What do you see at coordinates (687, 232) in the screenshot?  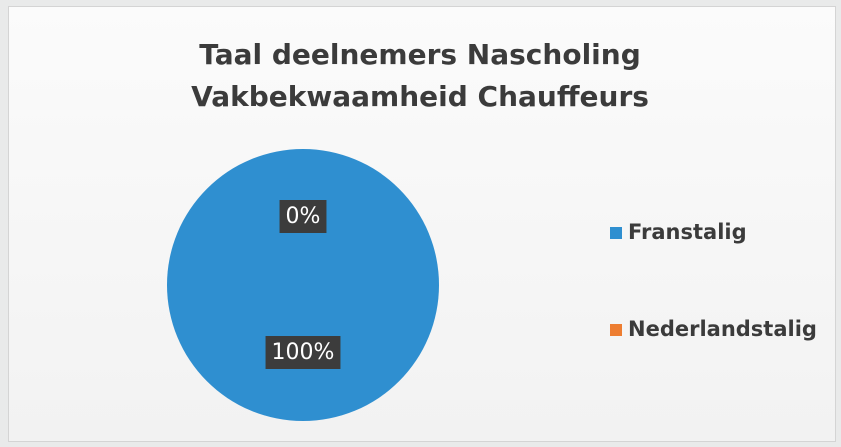 I see `legend-label: Franstalig` at bounding box center [687, 232].